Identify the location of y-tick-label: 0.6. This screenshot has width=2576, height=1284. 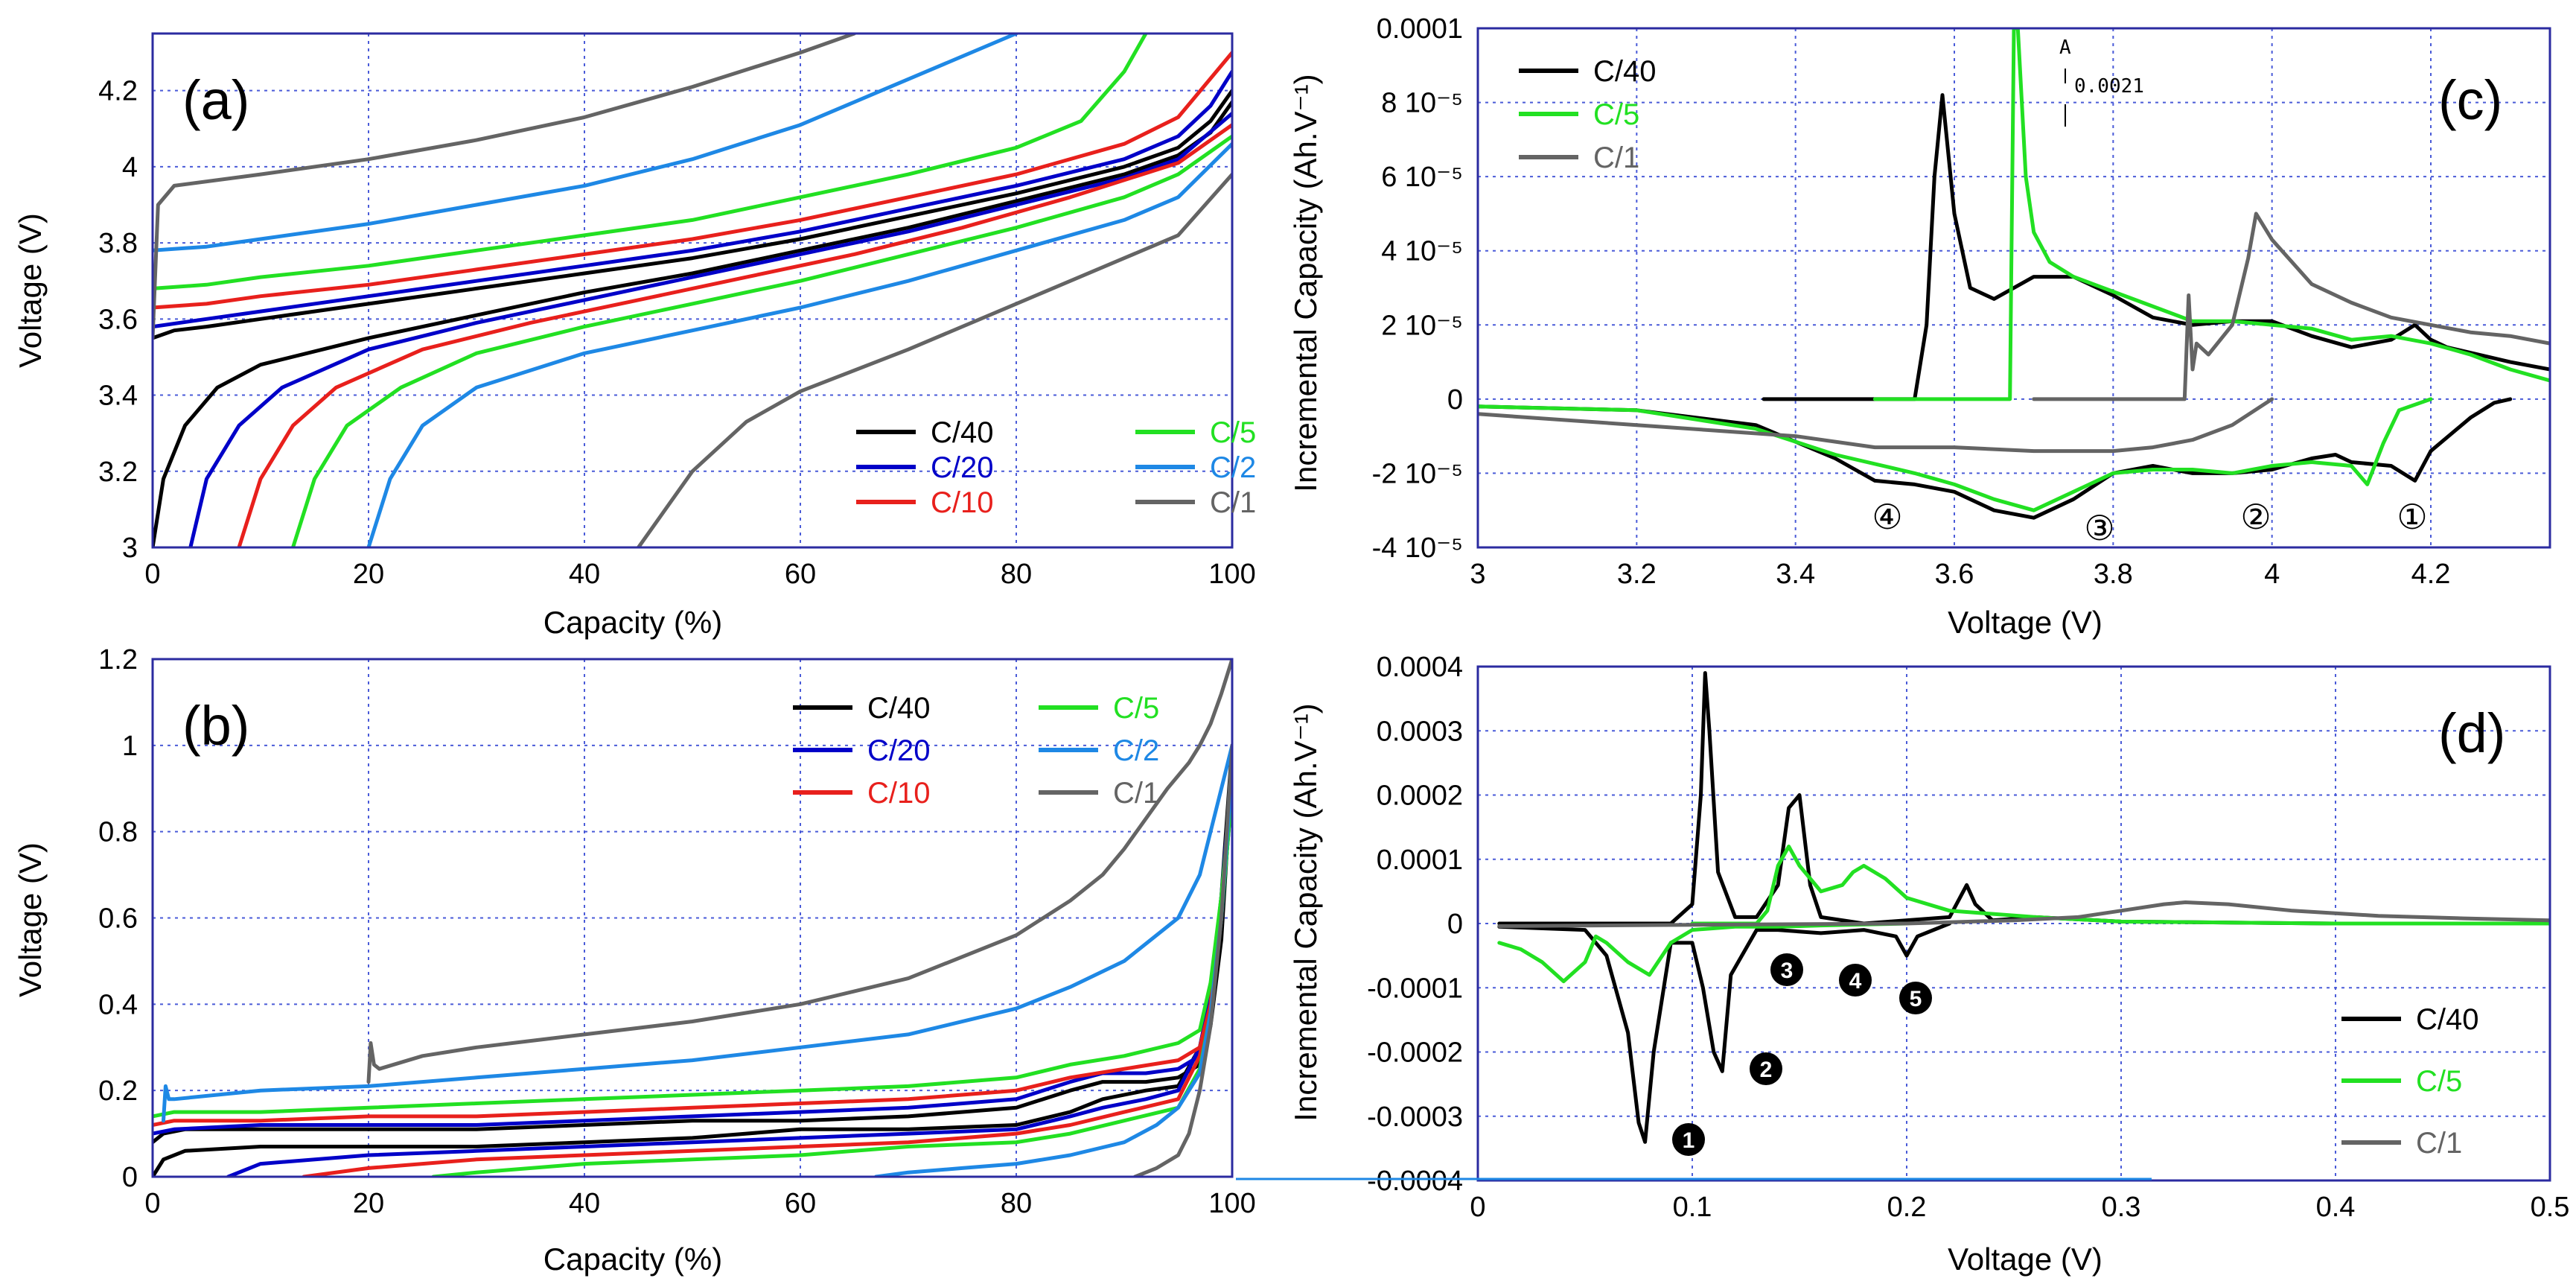
(118, 919).